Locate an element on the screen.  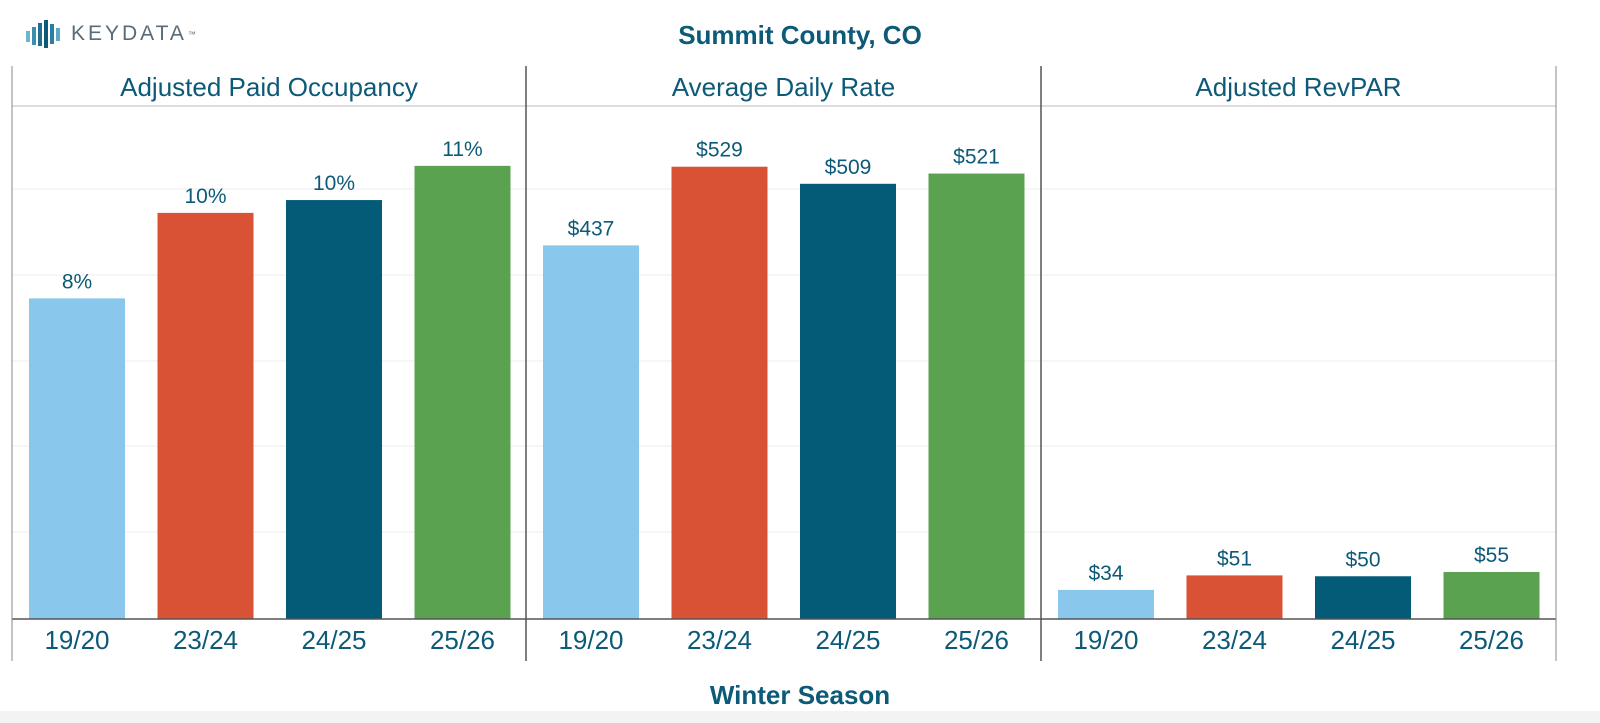
data-label: $437 is located at coordinates (591, 228).